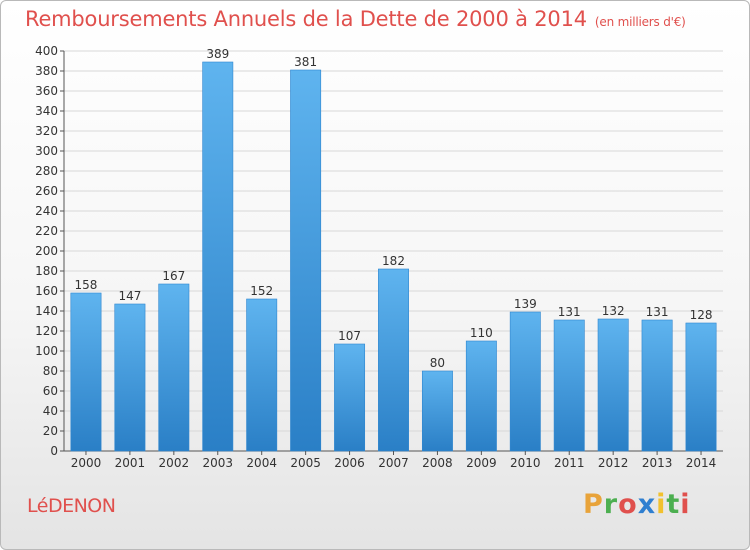 The image size is (750, 550). Describe the element at coordinates (569, 463) in the screenshot. I see `x-tick-label-2011: 2011` at that location.